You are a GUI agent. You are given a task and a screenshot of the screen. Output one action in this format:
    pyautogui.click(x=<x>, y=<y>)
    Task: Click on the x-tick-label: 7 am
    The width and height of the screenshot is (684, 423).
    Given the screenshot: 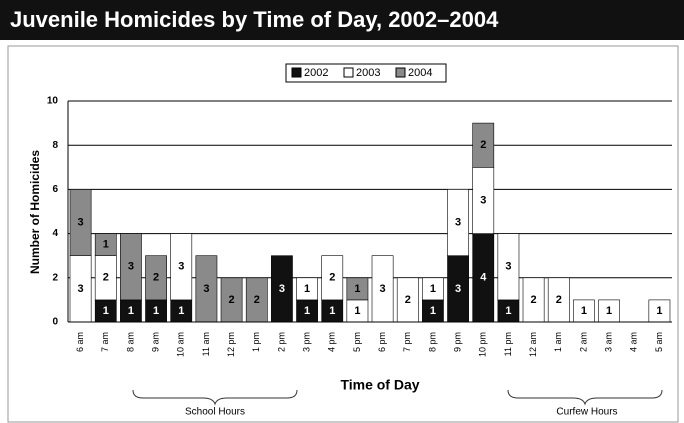 What is the action you would take?
    pyautogui.click(x=105, y=342)
    